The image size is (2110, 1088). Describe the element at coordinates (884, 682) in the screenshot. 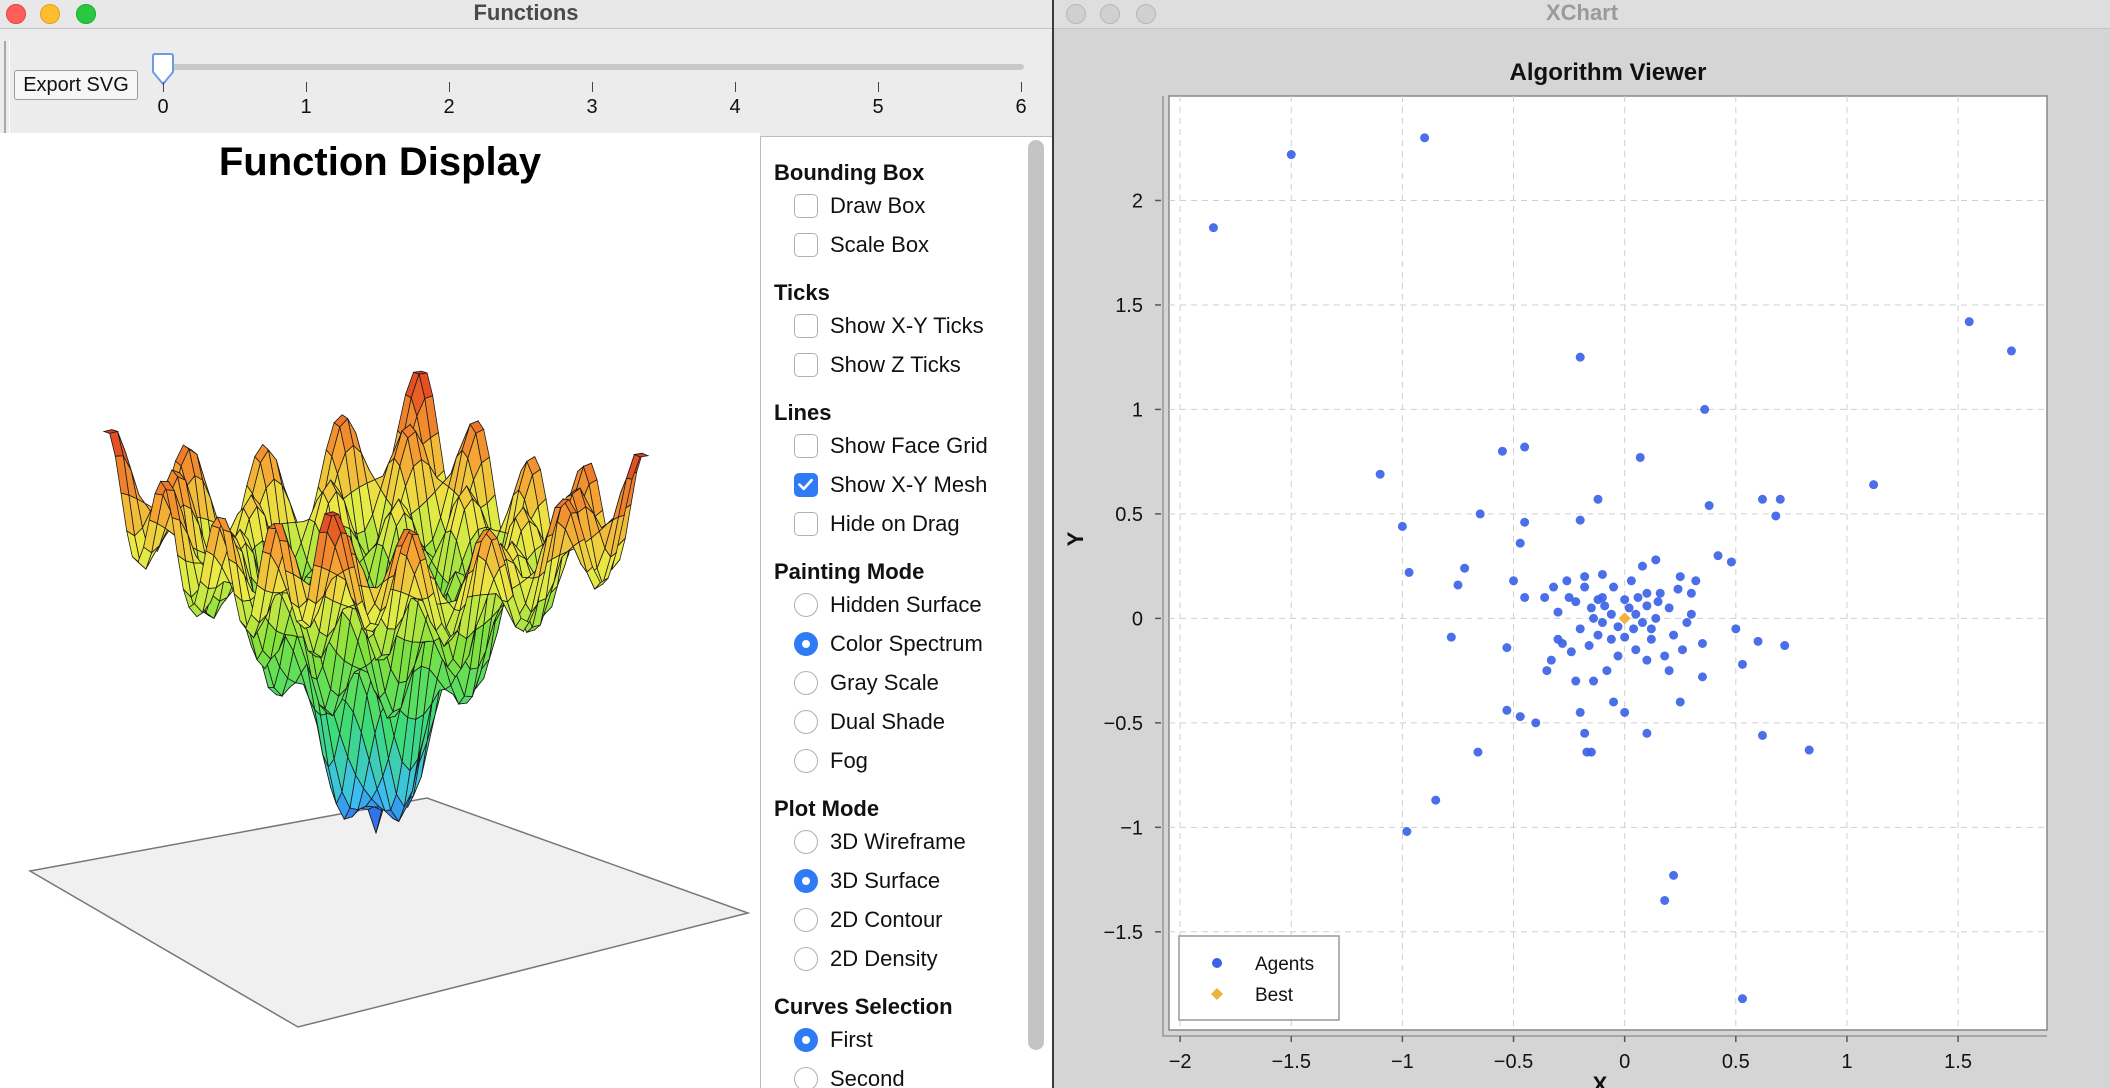

I see `option-label: Gray Scale` at that location.